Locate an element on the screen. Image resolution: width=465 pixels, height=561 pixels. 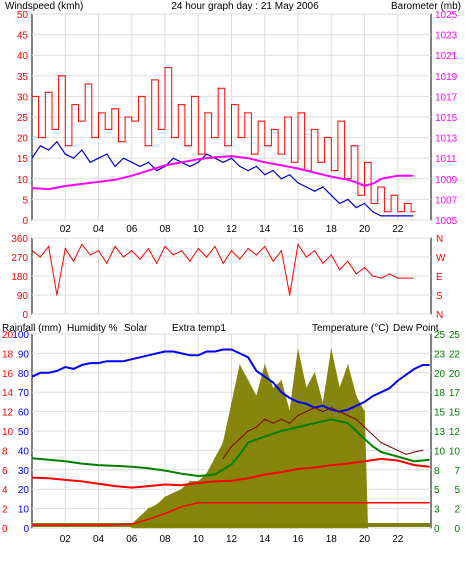
baro-tick-label: 1013 is located at coordinates (446, 139).